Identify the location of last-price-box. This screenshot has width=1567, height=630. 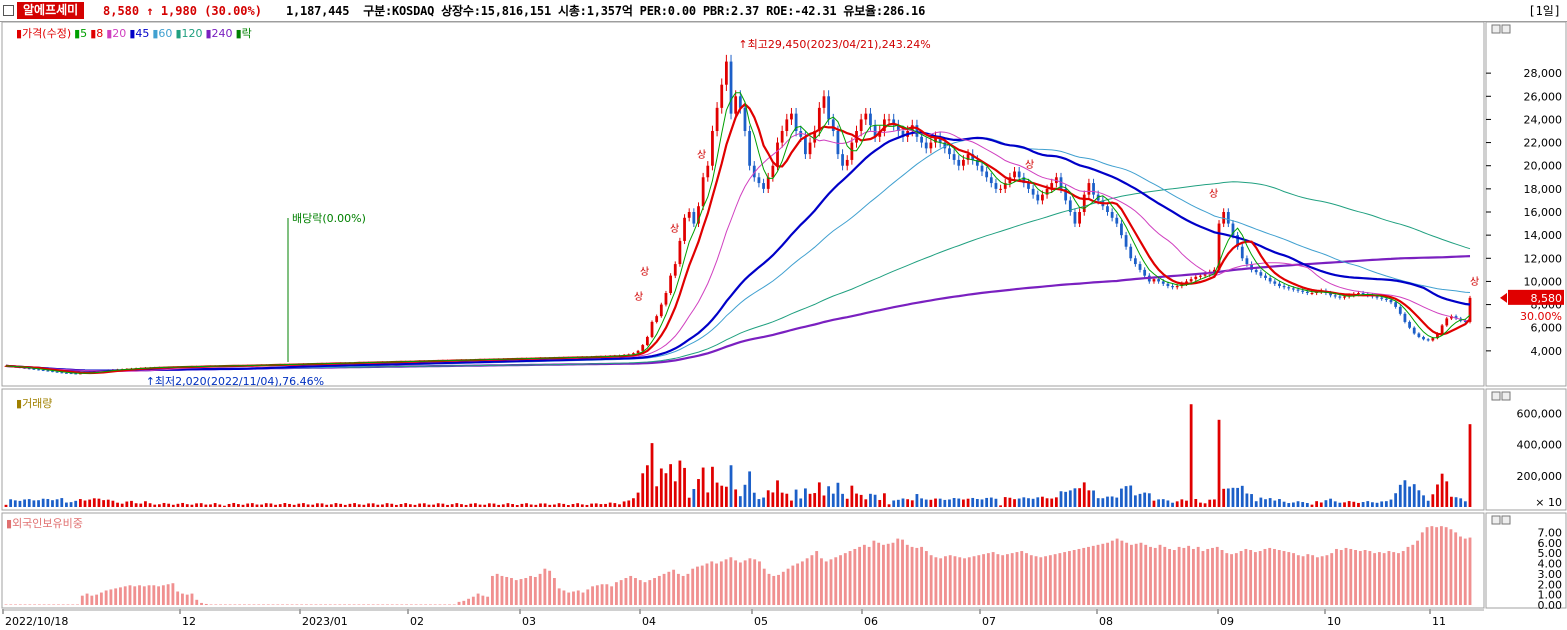
(1536, 297).